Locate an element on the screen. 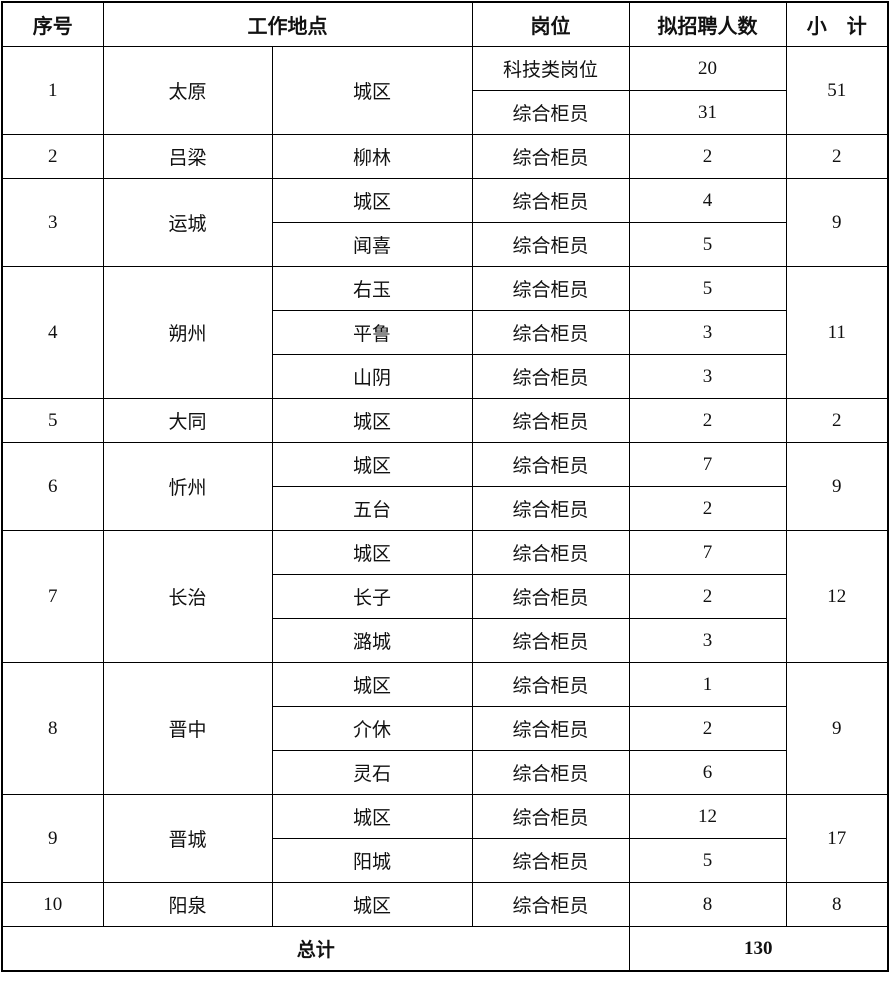 This screenshot has width=892, height=1004. seq-cell: 9 is located at coordinates (52, 838).